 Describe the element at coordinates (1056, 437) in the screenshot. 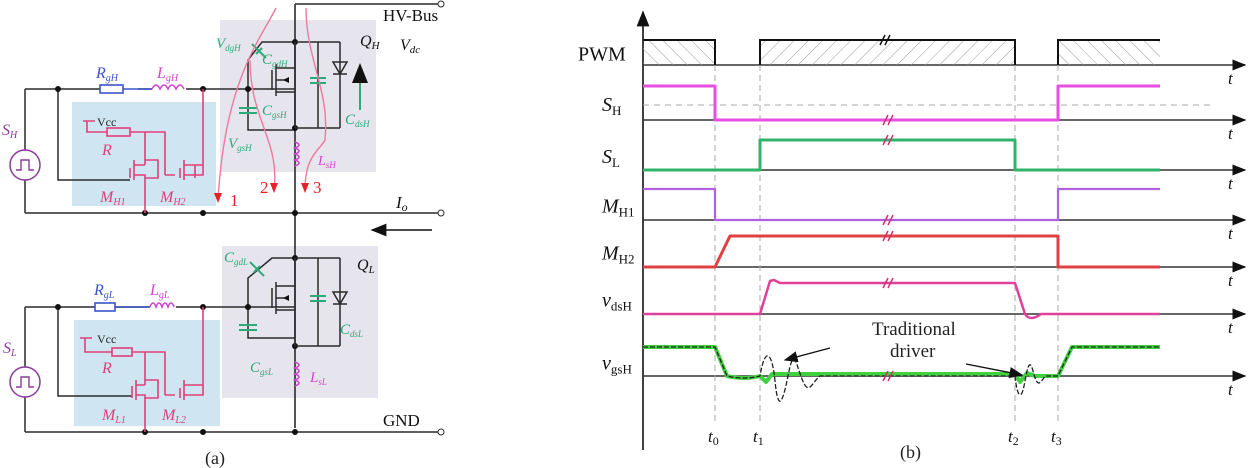

I see `time-marker-label-t3: t3` at that location.